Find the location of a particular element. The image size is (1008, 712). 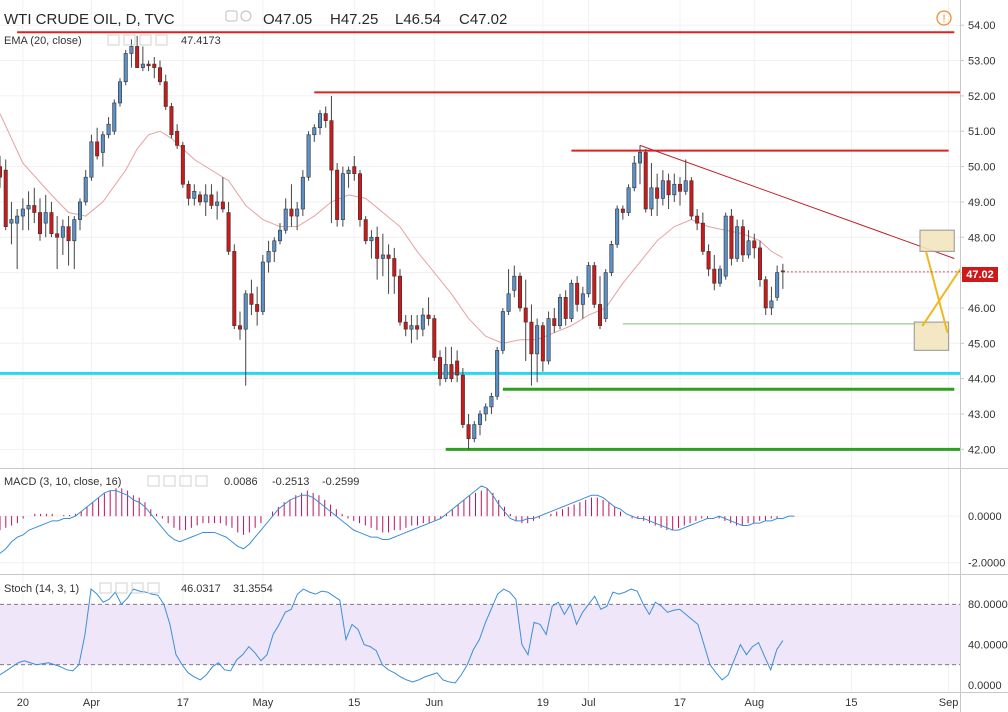

ema-label: EMA (20, close) is located at coordinates (43, 41).